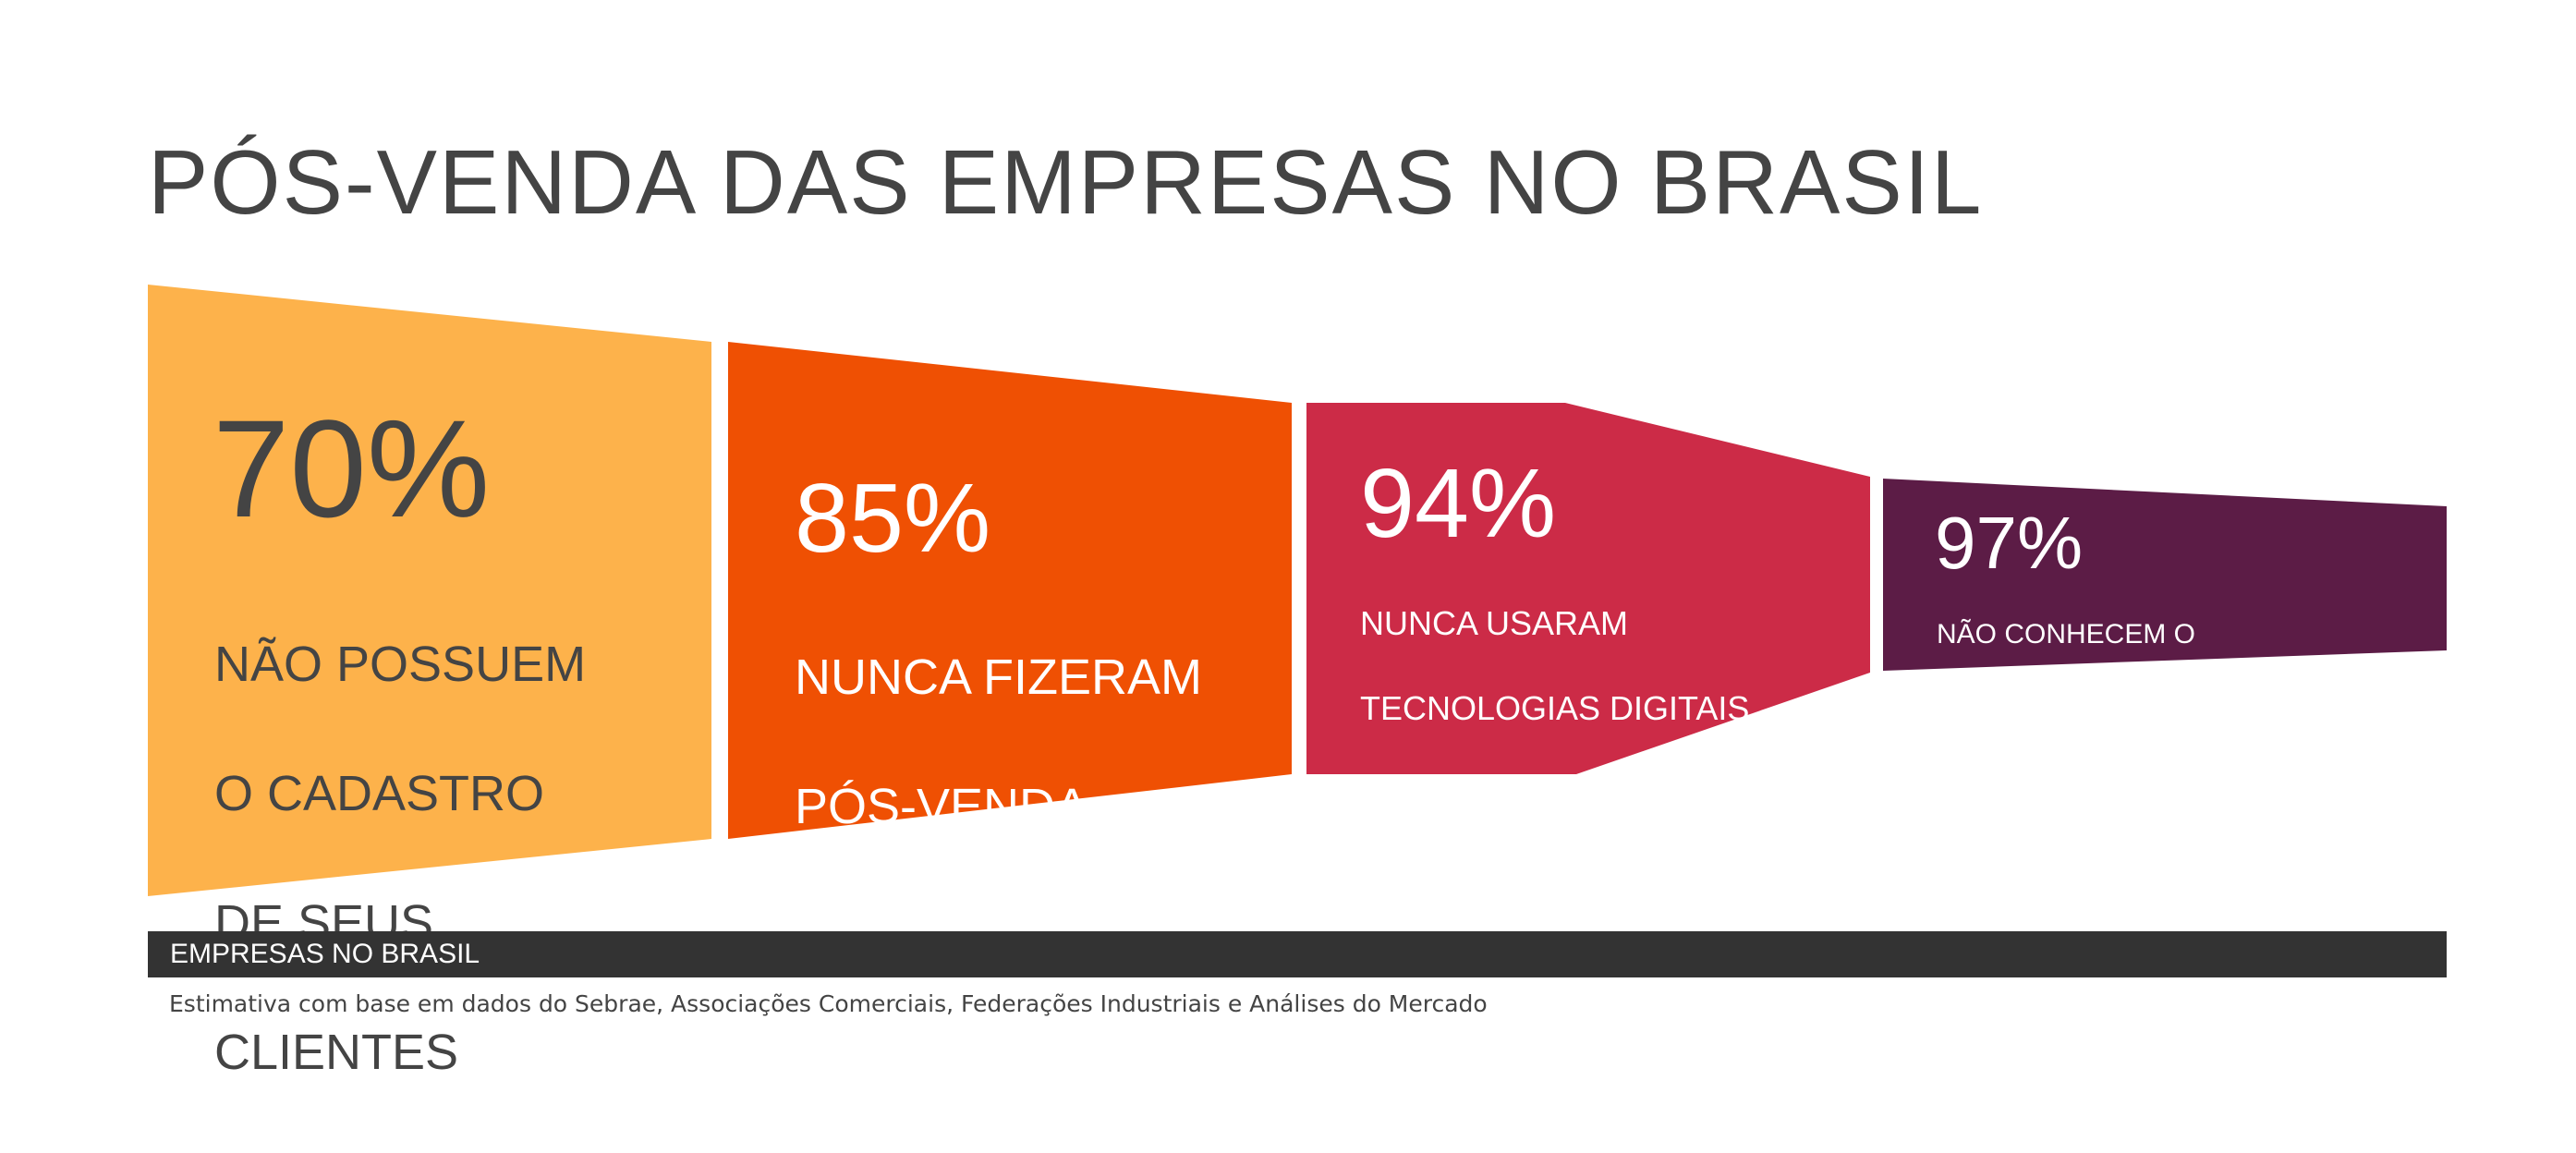 This screenshot has height=1153, width=2576. Describe the element at coordinates (2009, 543) in the screenshot. I see `segment-4-percent: 97%` at that location.